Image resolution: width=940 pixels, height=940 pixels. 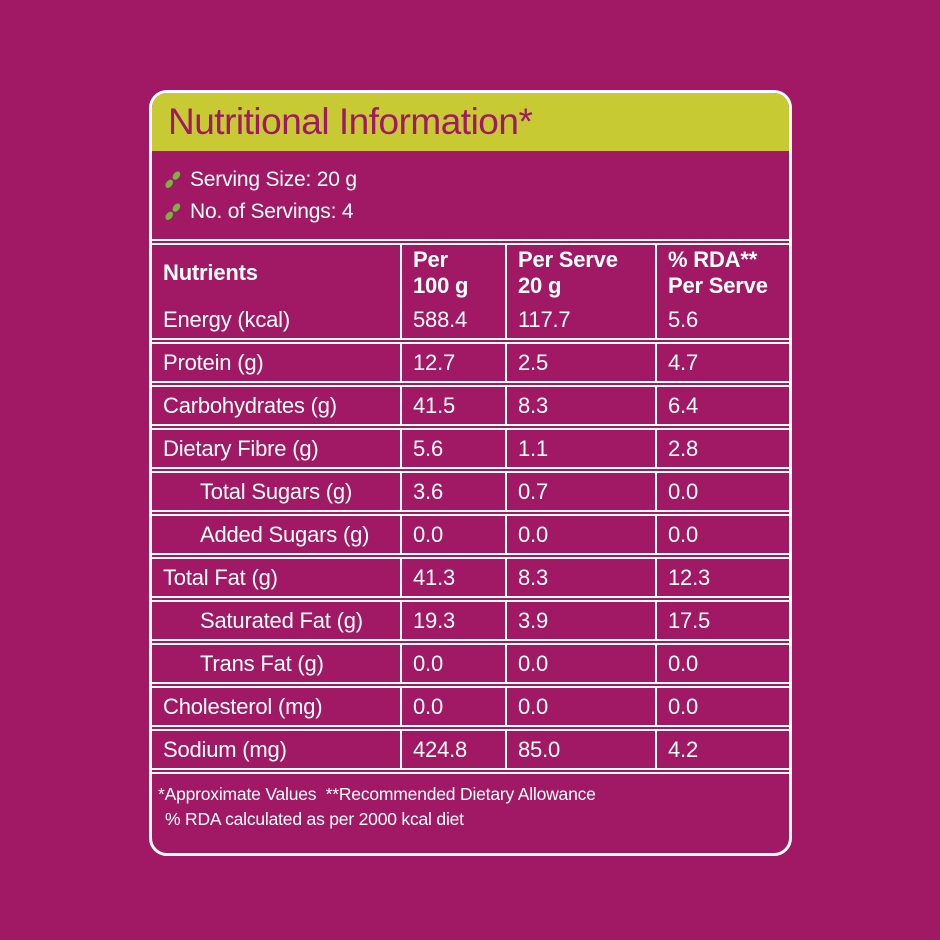 I want to click on value-per-100g: 41.3, so click(x=452, y=577).